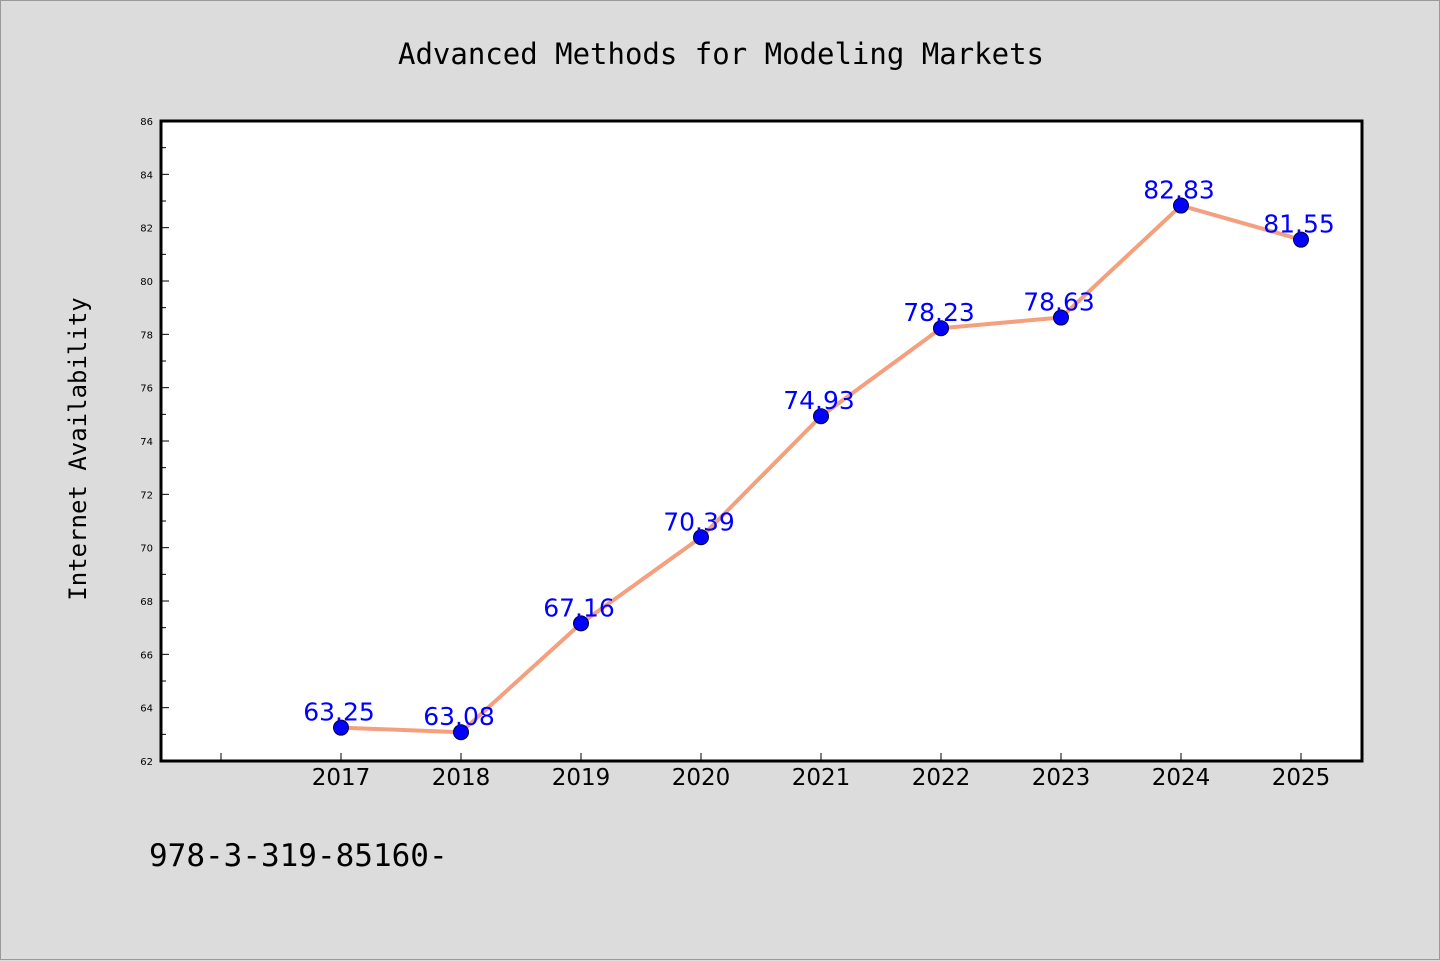 This screenshot has height=961, width=1440. Describe the element at coordinates (579, 607) in the screenshot. I see `data-label: 67.16` at that location.